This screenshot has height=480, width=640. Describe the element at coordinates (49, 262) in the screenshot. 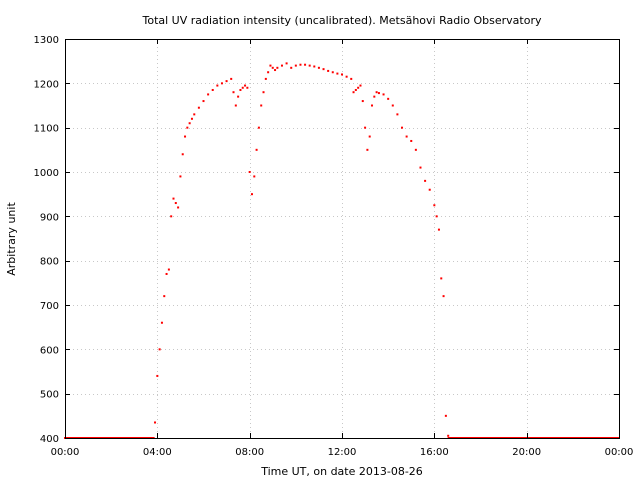

I see `y-tick-label: 800` at that location.